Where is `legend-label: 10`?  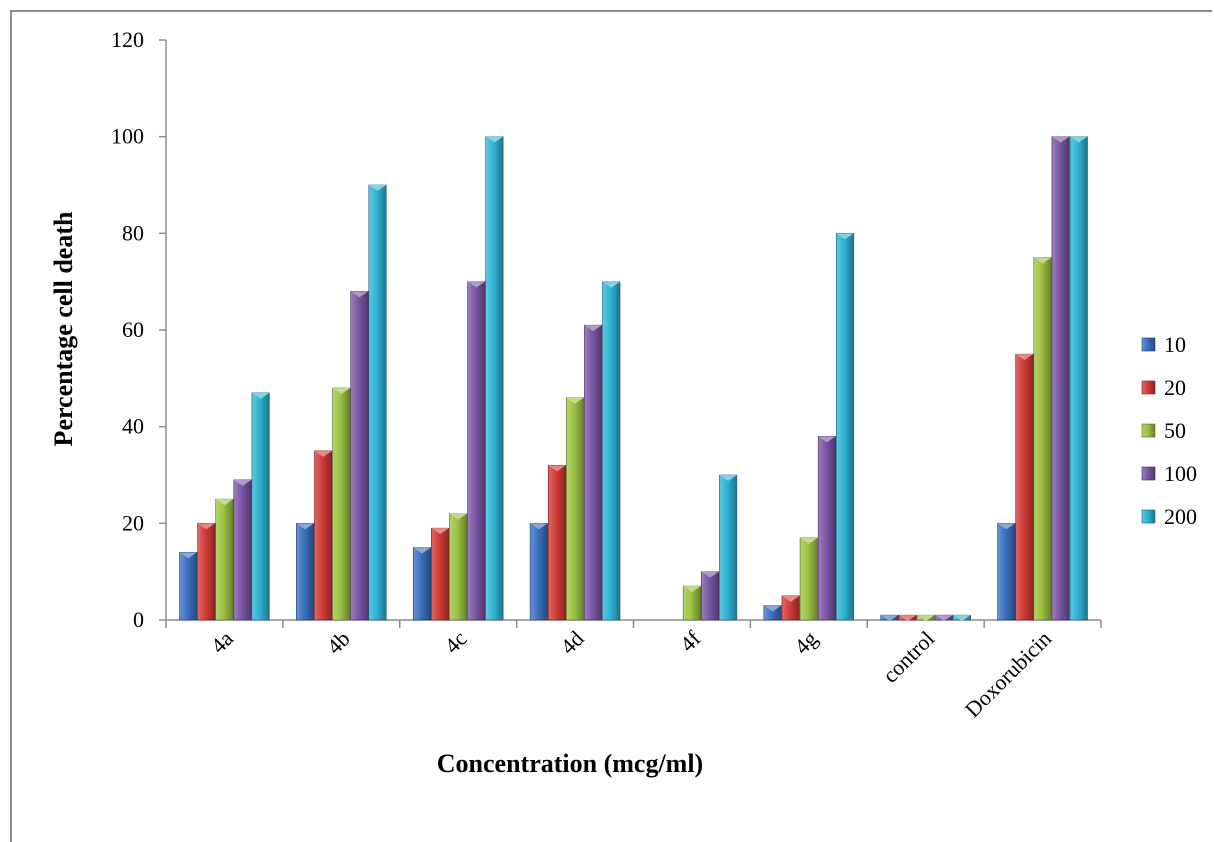
legend-label: 10 is located at coordinates (1175, 344).